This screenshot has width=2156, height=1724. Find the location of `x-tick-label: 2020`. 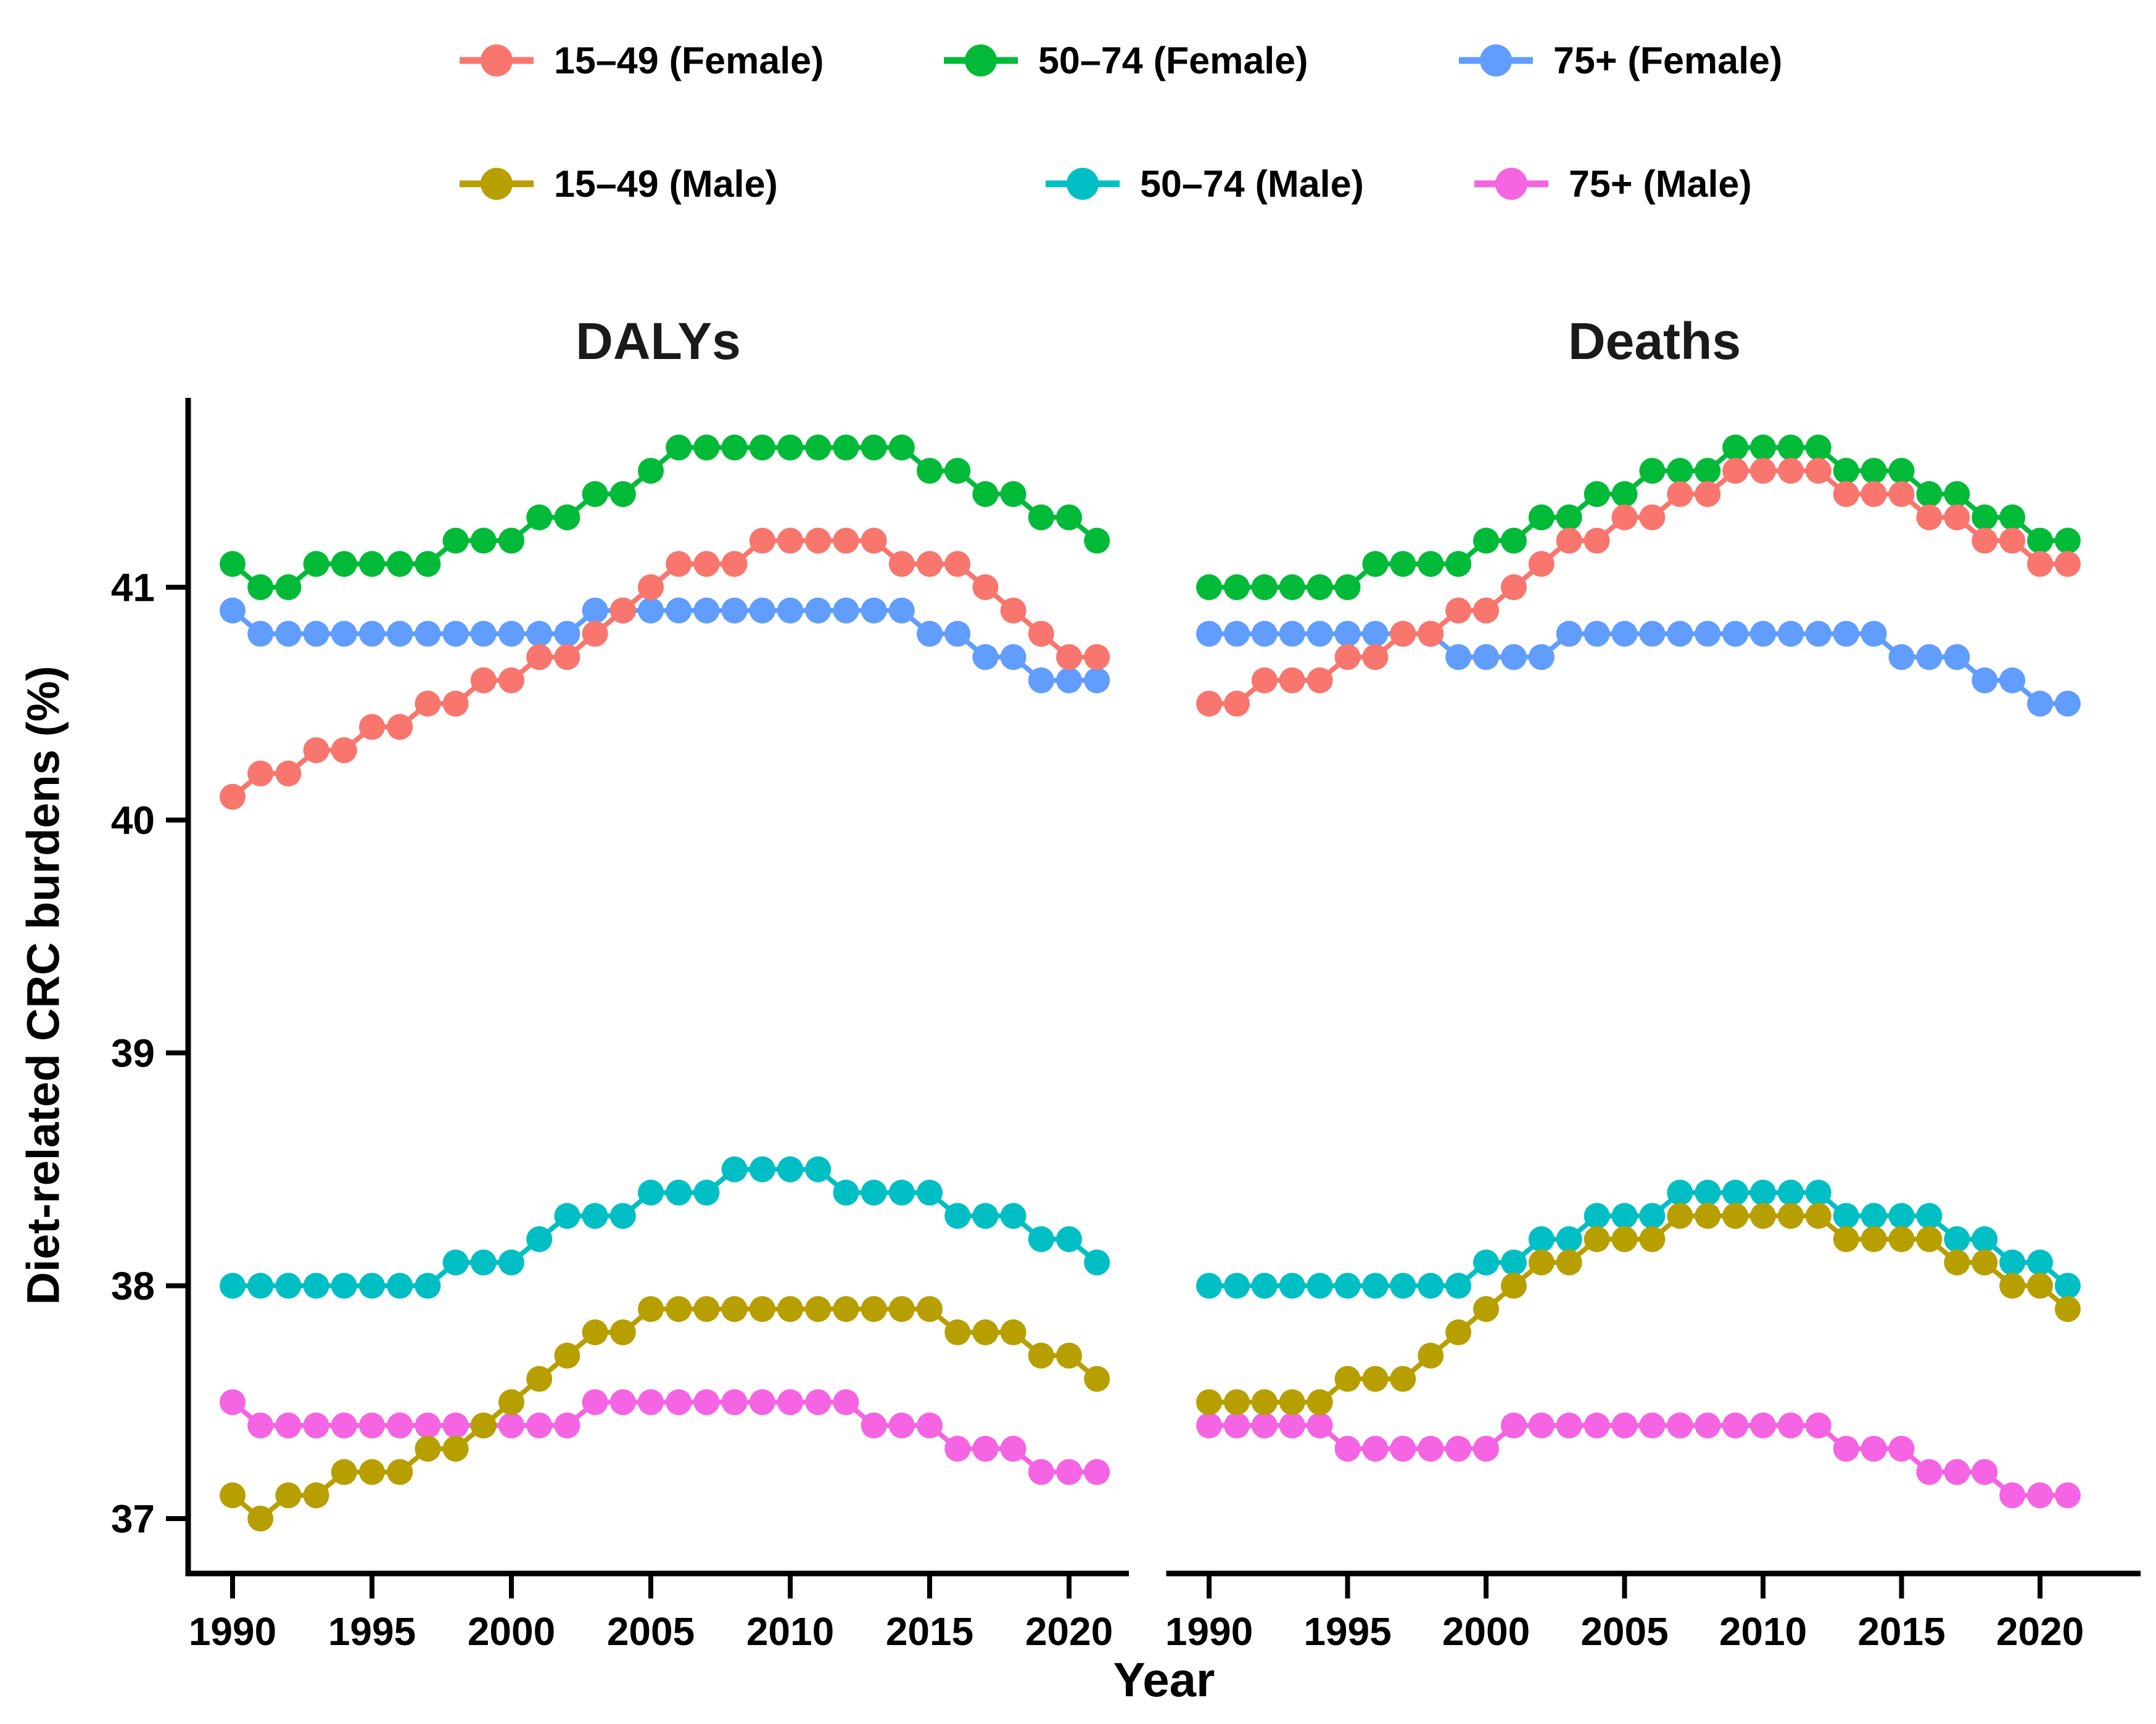

x-tick-label: 2020 is located at coordinates (2040, 1631).